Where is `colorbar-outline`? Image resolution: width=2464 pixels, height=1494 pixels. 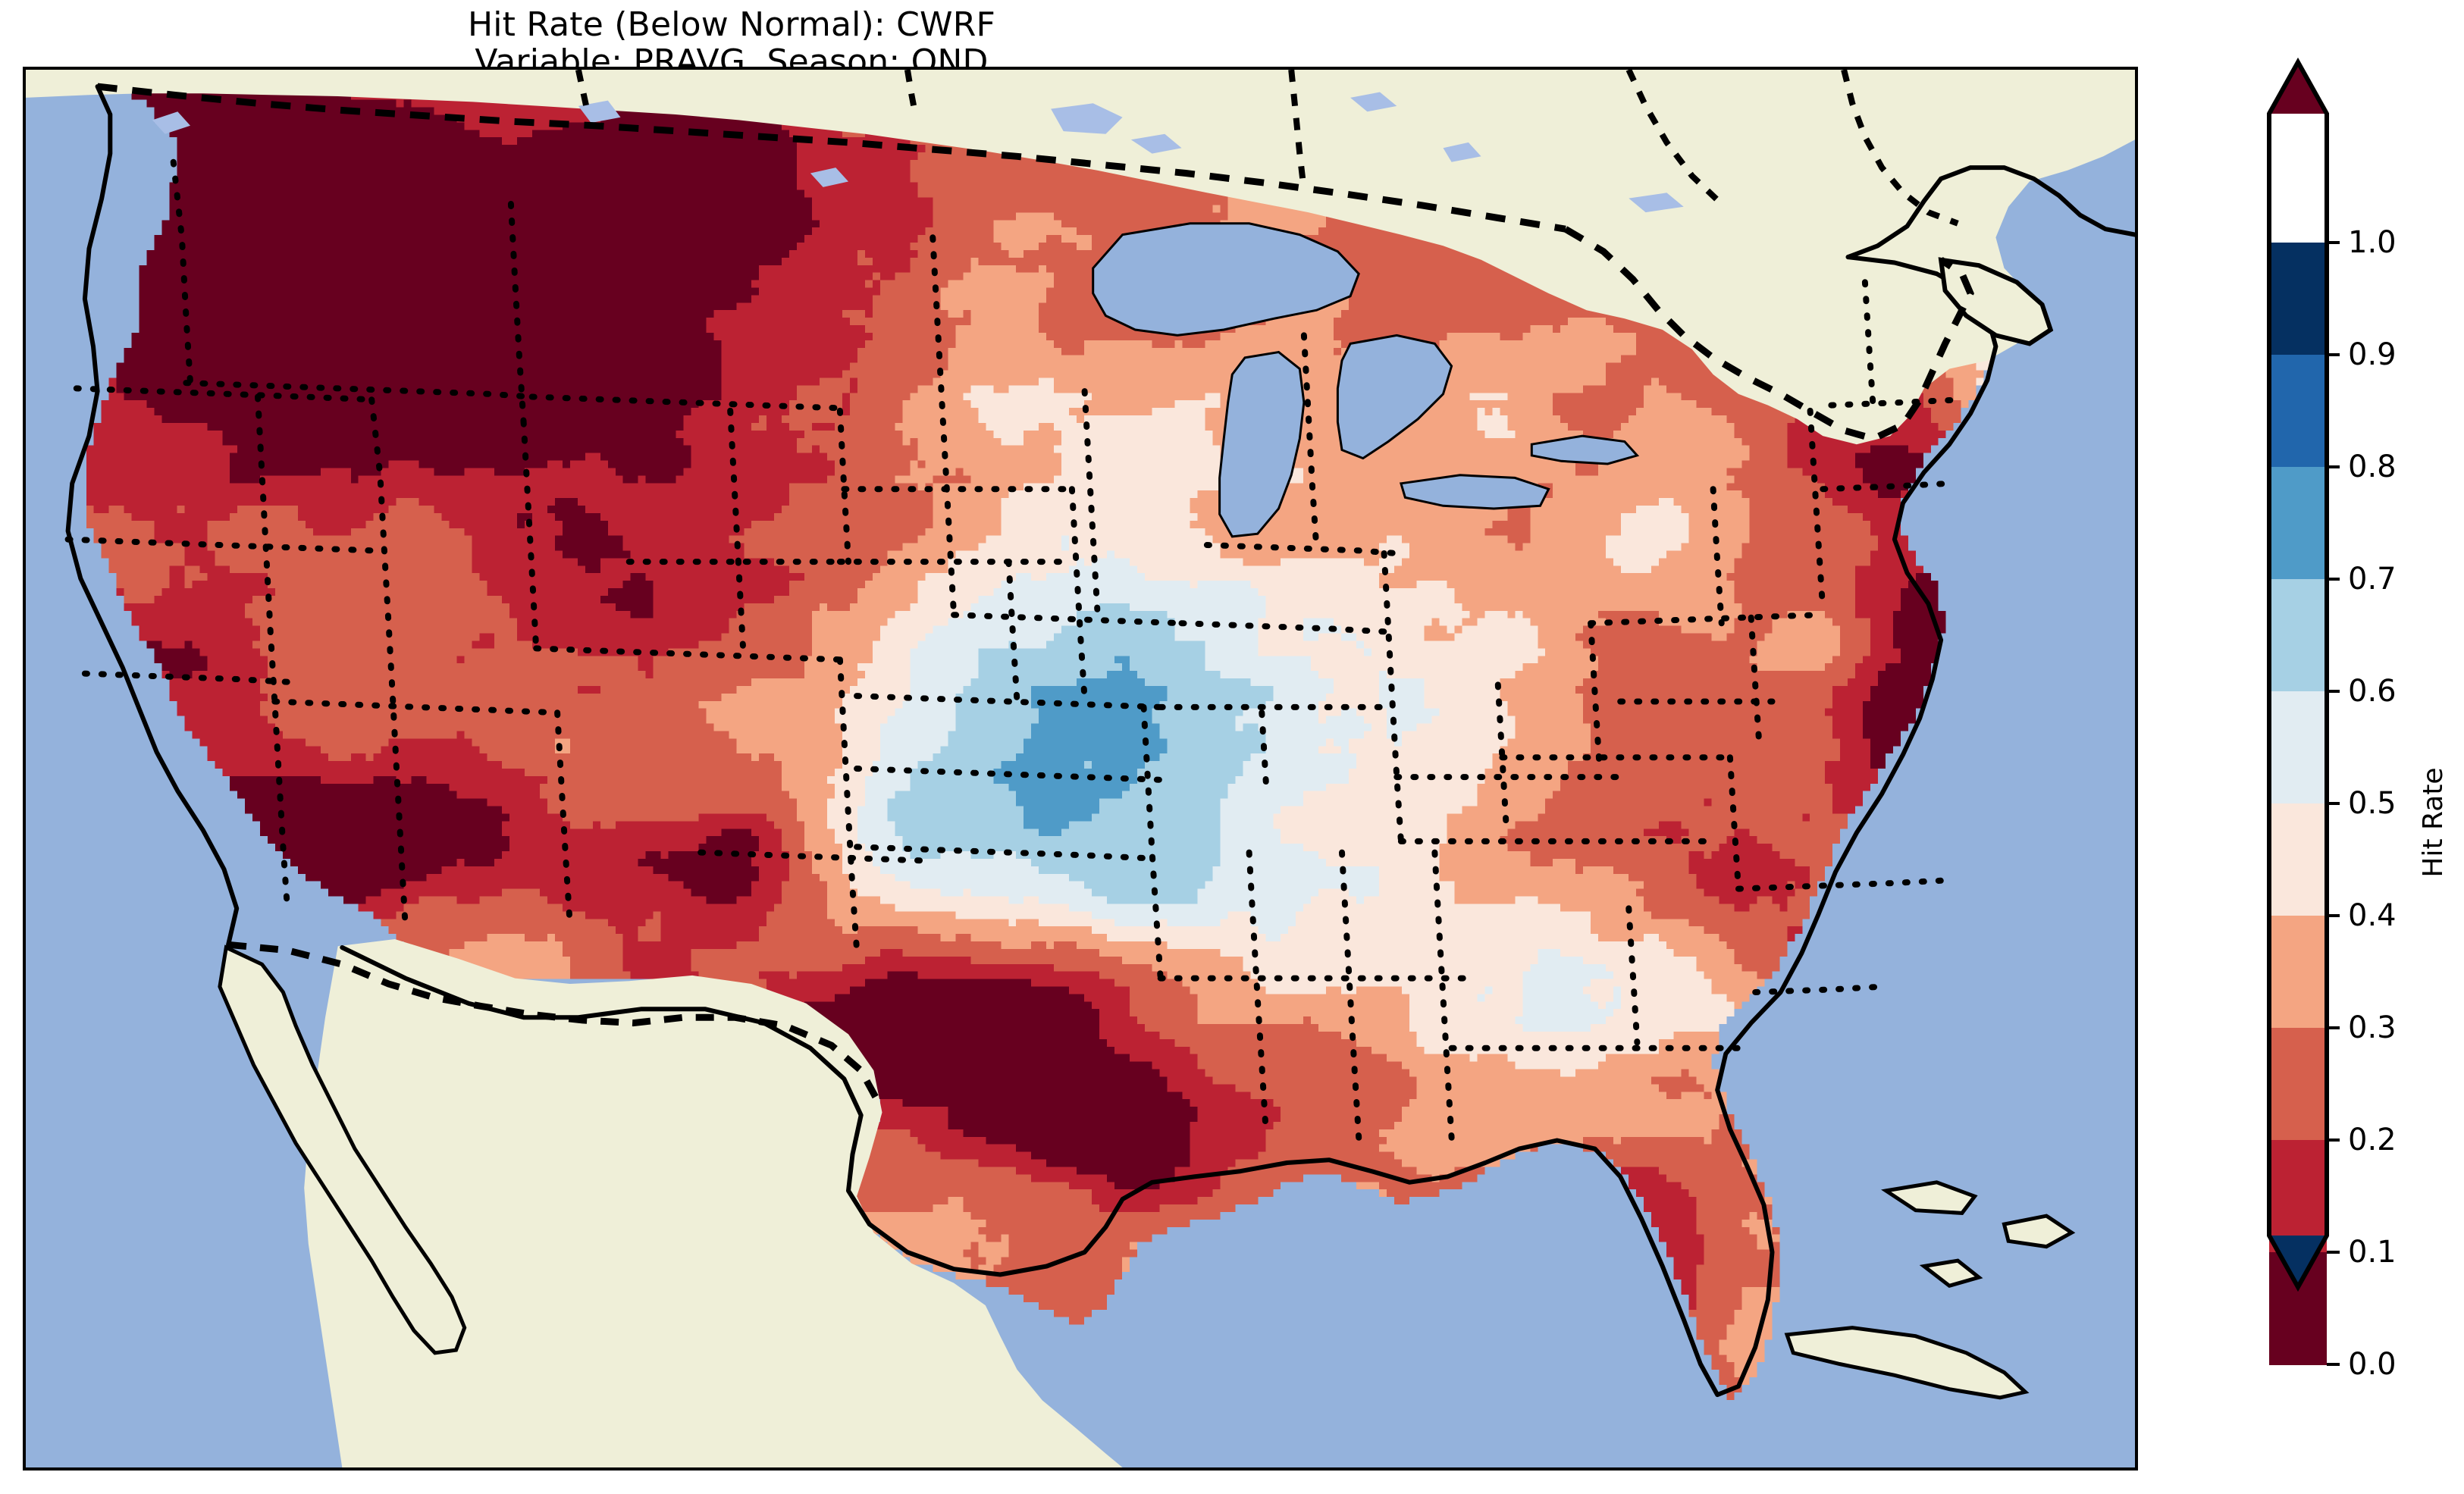 colorbar-outline is located at coordinates (2298, 674).